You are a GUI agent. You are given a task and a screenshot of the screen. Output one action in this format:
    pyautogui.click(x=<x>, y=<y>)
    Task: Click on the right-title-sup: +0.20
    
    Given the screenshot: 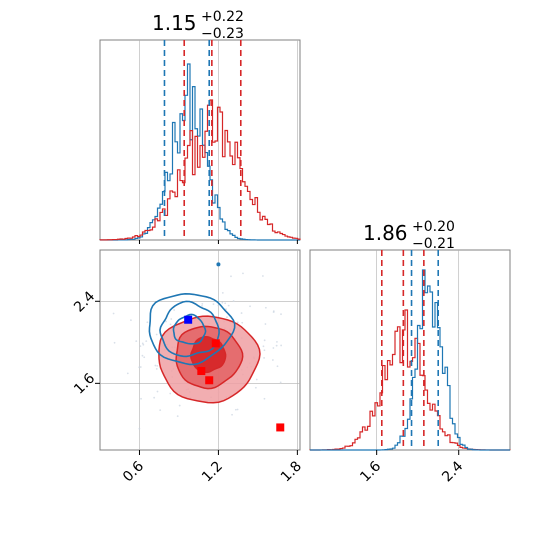 What is the action you would take?
    pyautogui.click(x=433, y=227)
    